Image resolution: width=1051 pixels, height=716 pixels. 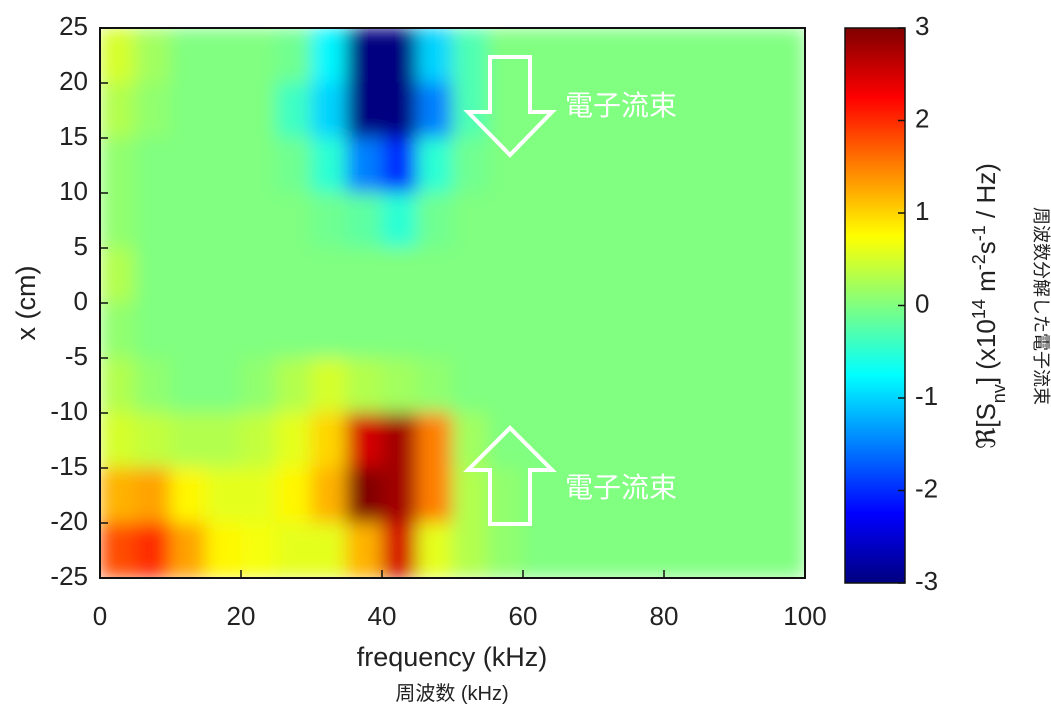 I want to click on x-axis-label: frequency (kHz), so click(x=452, y=657).